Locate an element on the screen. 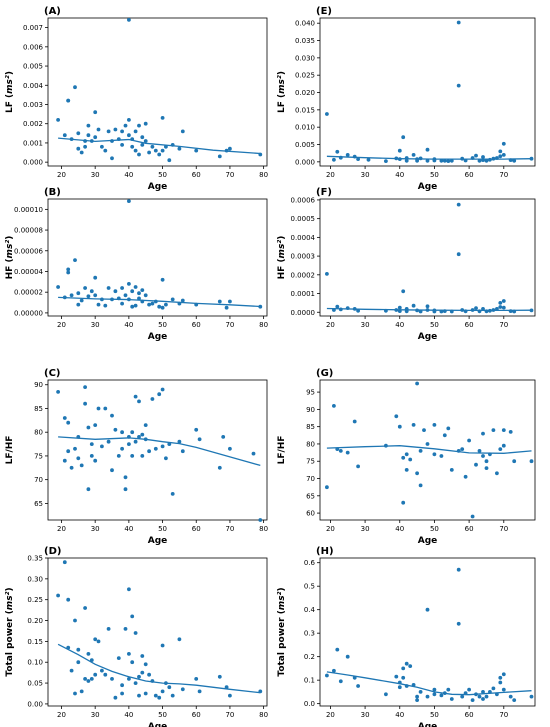 The image size is (550, 727). y-tick-label: 75 is located at coordinates (310, 462).